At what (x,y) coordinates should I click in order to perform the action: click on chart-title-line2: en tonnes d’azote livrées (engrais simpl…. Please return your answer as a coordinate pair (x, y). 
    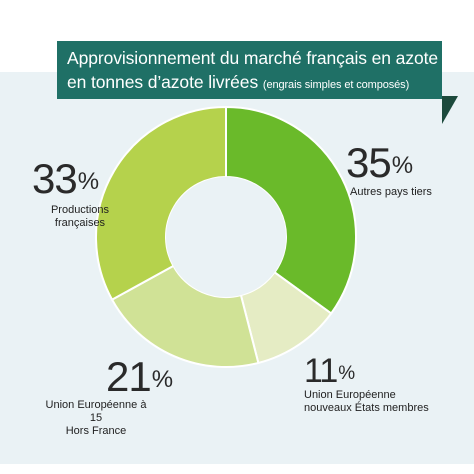
    Looking at the image, I should click on (249, 83).